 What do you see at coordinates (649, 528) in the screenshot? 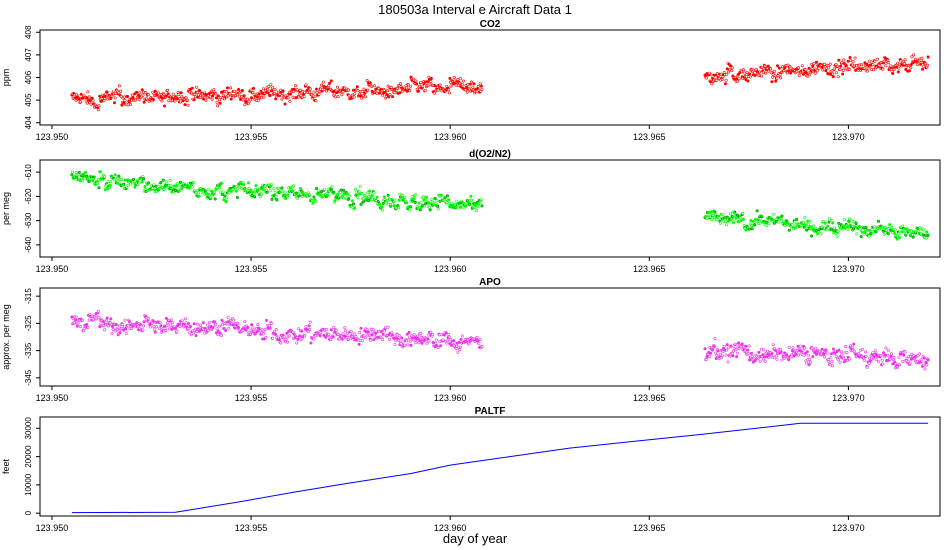
I see `paltf-x-tick-label: 123.965` at bounding box center [649, 528].